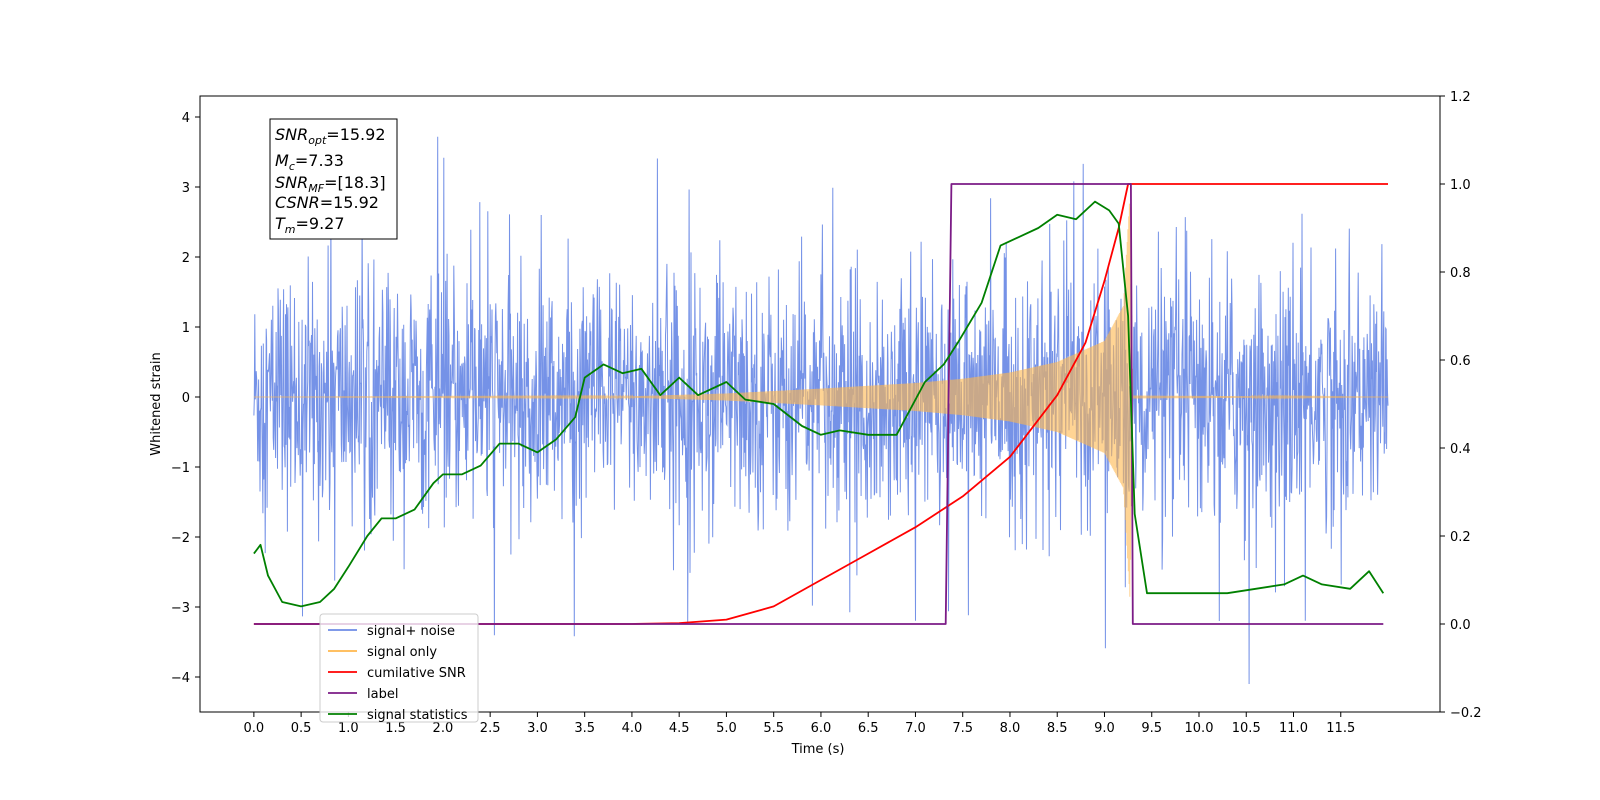  What do you see at coordinates (416, 673) in the screenshot?
I see `legend-label: cumilative SNR` at bounding box center [416, 673].